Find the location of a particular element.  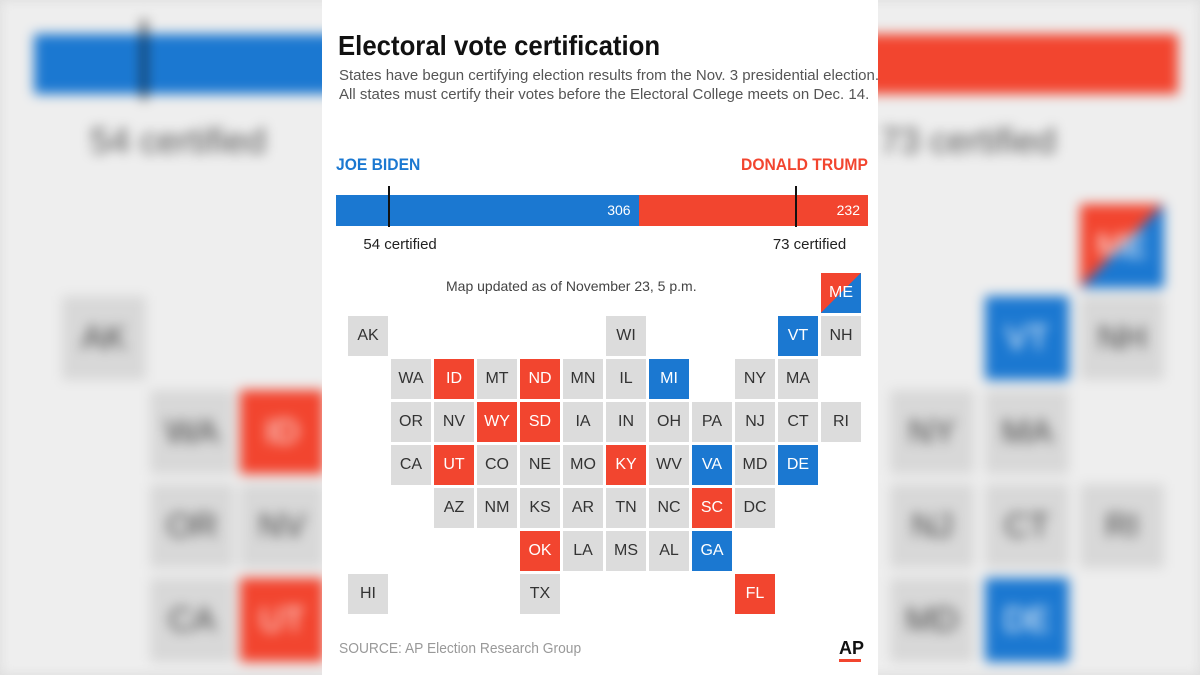

biden-certified-marker is located at coordinates (389, 206).